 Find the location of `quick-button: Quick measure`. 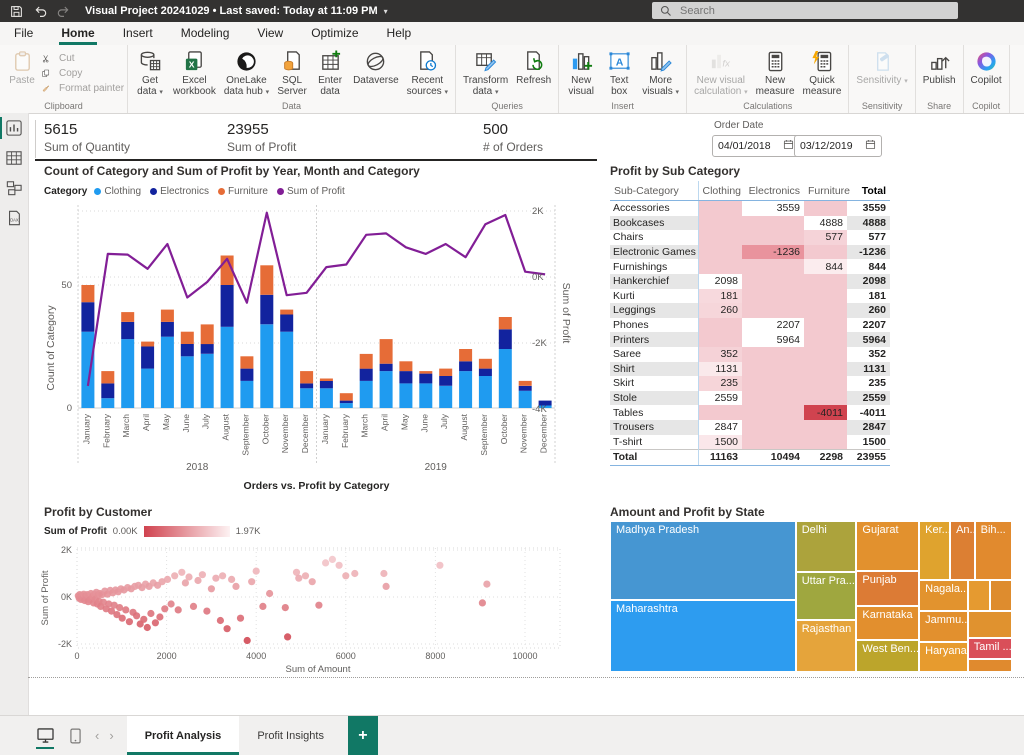

quick-button: Quick measure is located at coordinates (822, 72).